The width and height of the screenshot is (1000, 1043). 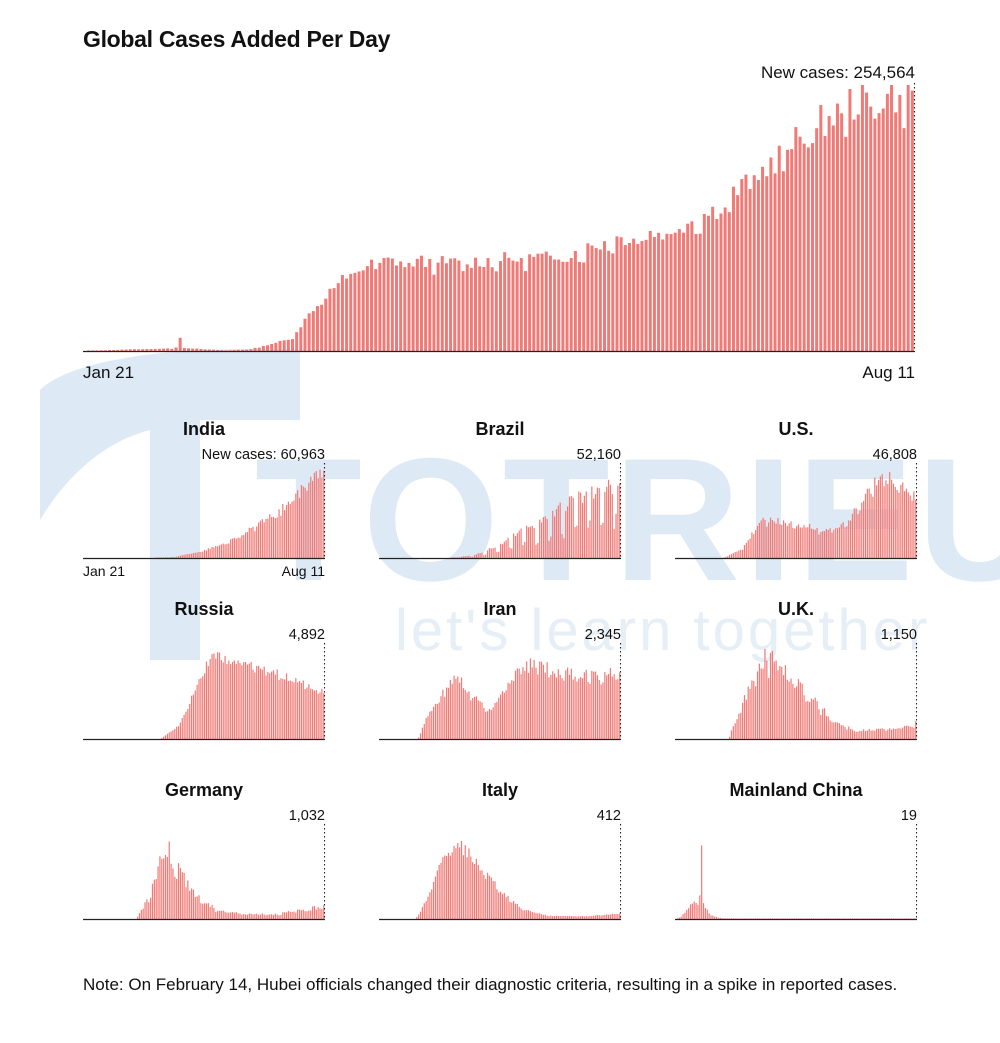 I want to click on chart-brazil: 52,160 Brazil, so click(x=500, y=489).